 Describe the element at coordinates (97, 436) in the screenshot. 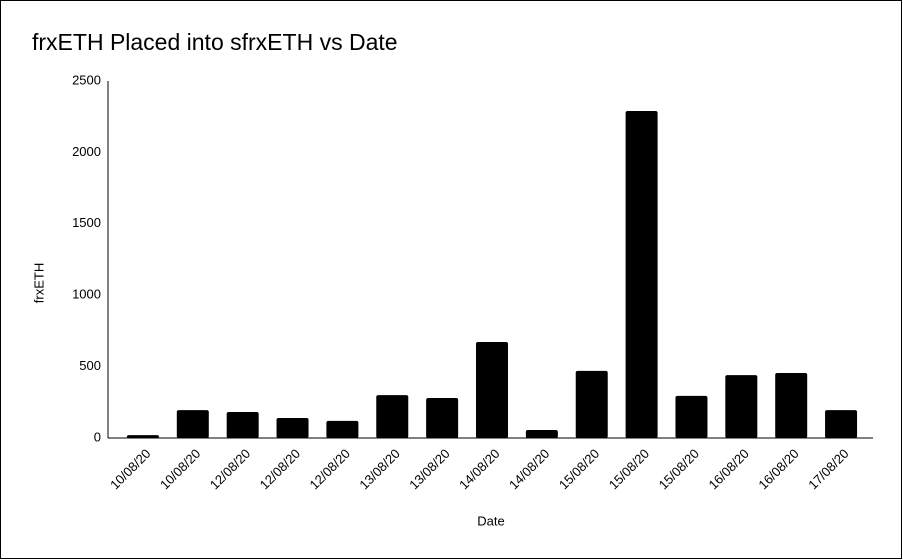

I see `y-tick-label: 0` at that location.